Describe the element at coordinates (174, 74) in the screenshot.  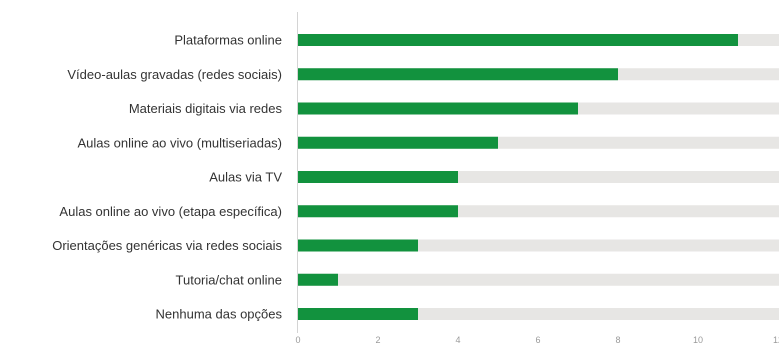
I see `category-label: Vídeo-aulas gravadas (redes sociais)` at that location.